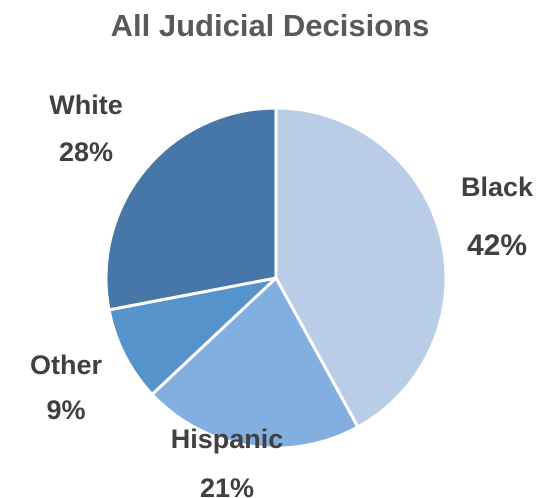  What do you see at coordinates (227, 485) in the screenshot?
I see `slice-value-hispanic: 21%` at bounding box center [227, 485].